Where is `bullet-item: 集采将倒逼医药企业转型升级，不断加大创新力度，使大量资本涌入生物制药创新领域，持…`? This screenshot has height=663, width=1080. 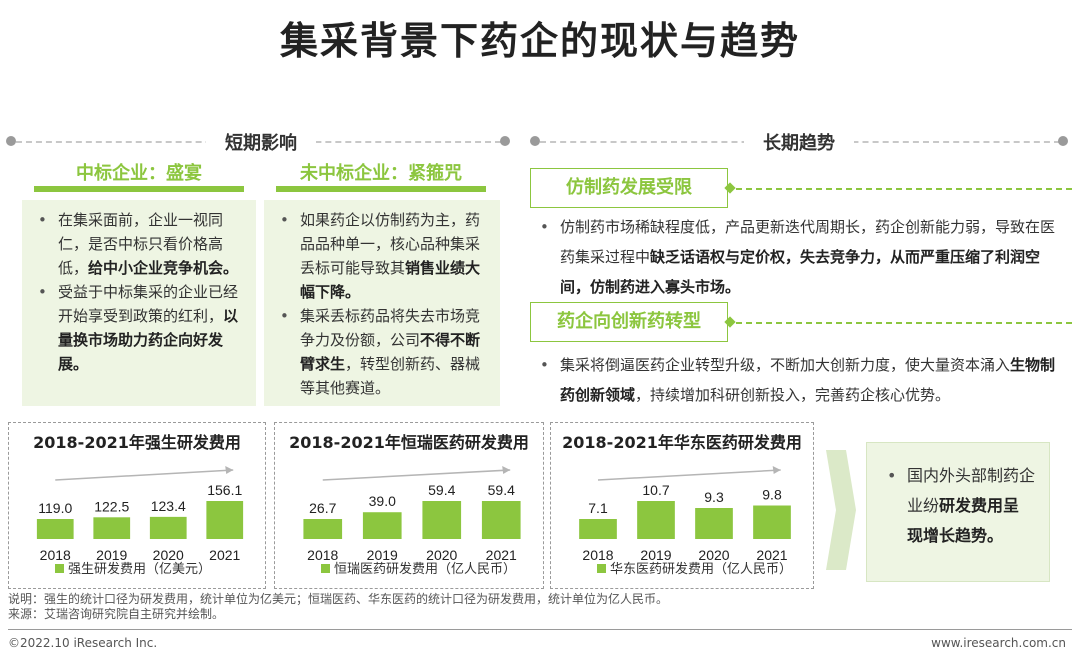 bullet-item: 集采将倒逼医药企业转型升级，不断加大创新力度，使大量资本涌入生物制药创新领域，持… is located at coordinates (798, 380).